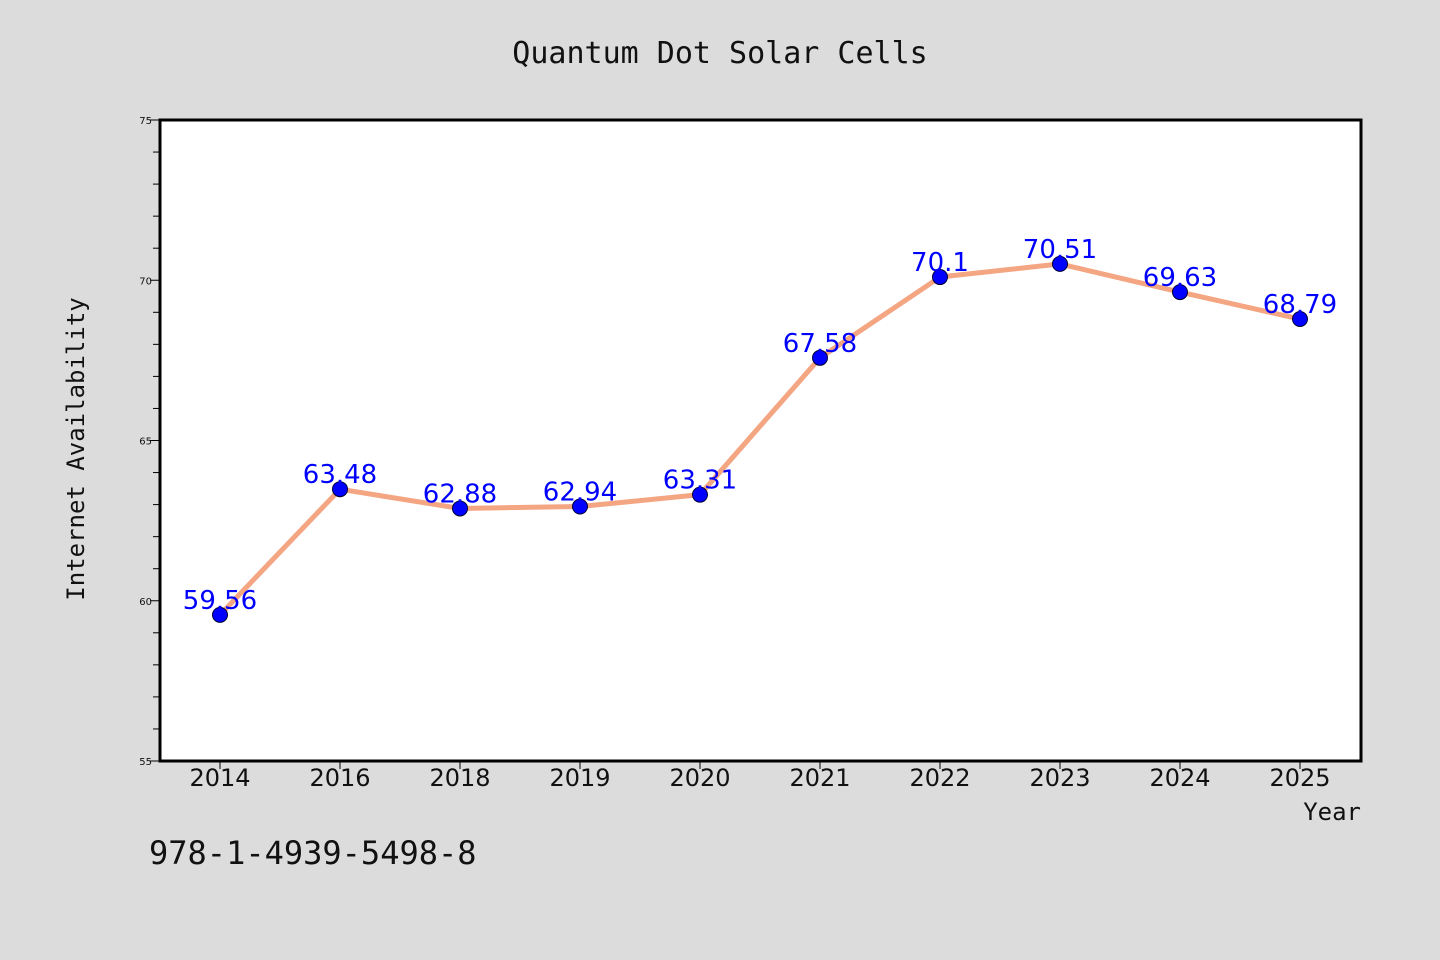  What do you see at coordinates (580, 493) in the screenshot?
I see `data-label: 62.94` at bounding box center [580, 493].